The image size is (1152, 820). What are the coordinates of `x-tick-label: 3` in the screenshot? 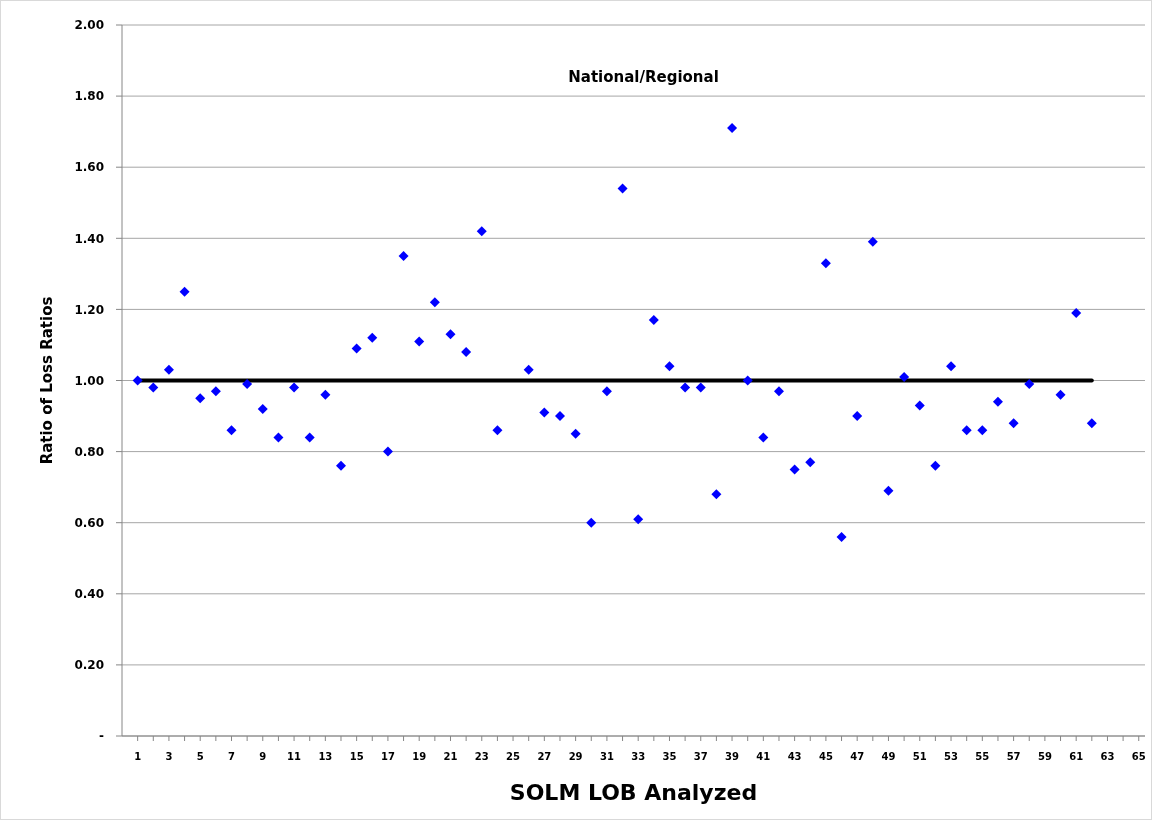 It's located at (169, 756).